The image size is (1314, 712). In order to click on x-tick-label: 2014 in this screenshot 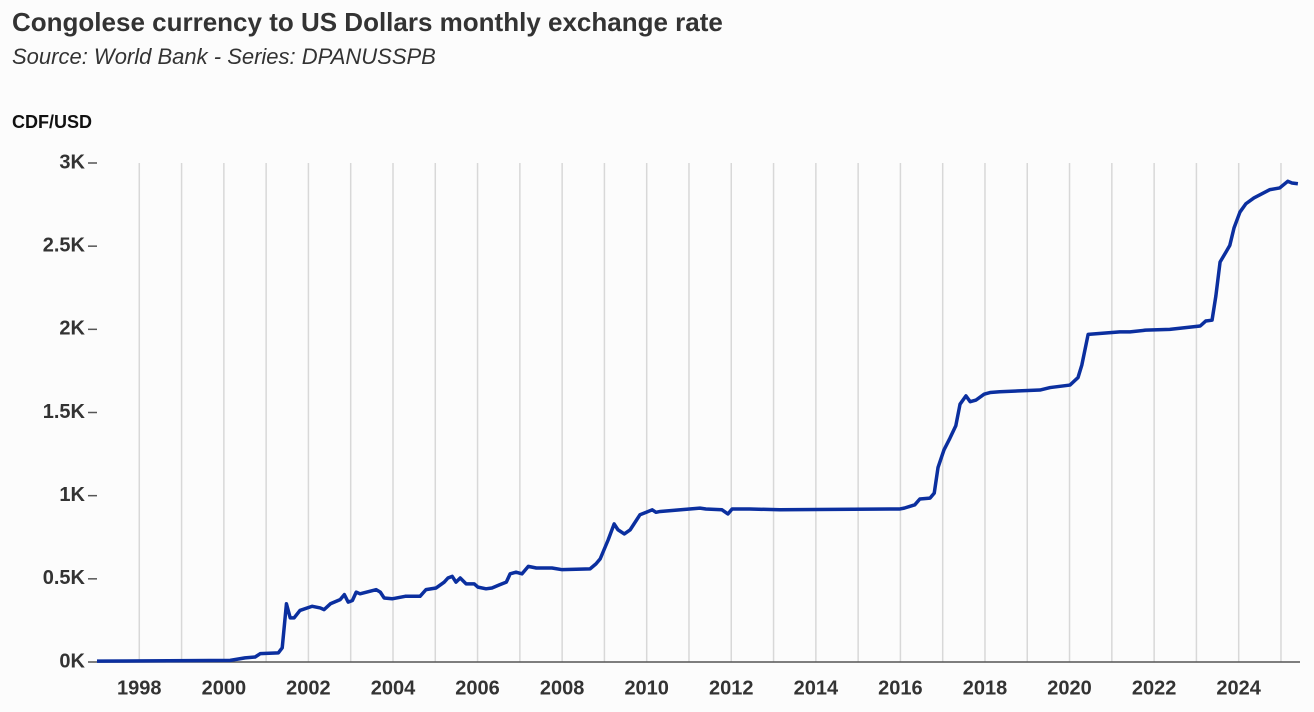, I will do `click(816, 688)`.